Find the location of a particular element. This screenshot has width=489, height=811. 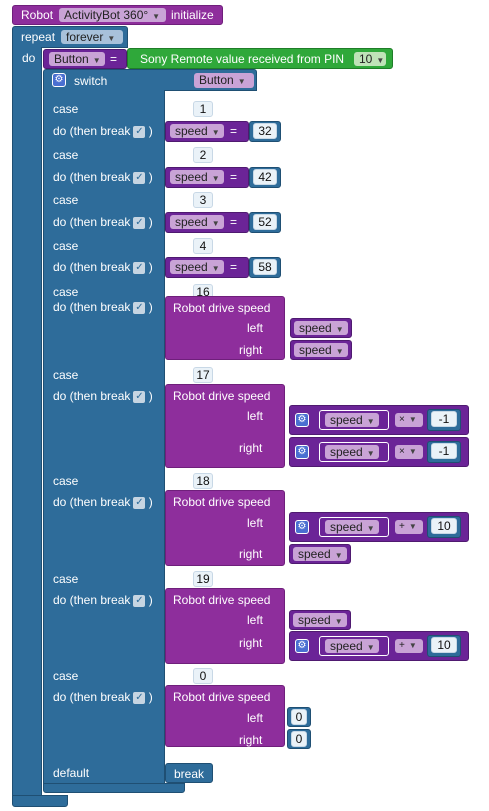

case-value: 4 is located at coordinates (203, 246).